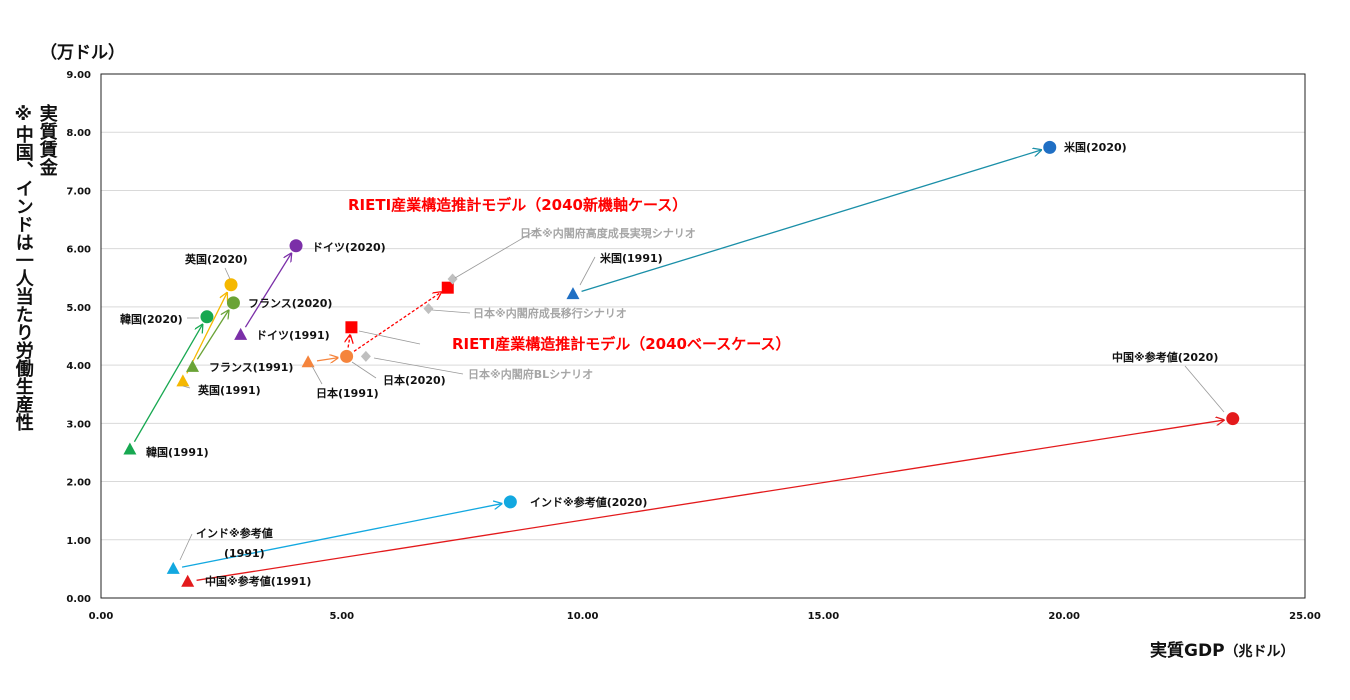 Image resolution: width=1350 pixels, height=700 pixels. What do you see at coordinates (349, 247) in the screenshot?
I see `data-label: ドイツ(2020)` at bounding box center [349, 247].